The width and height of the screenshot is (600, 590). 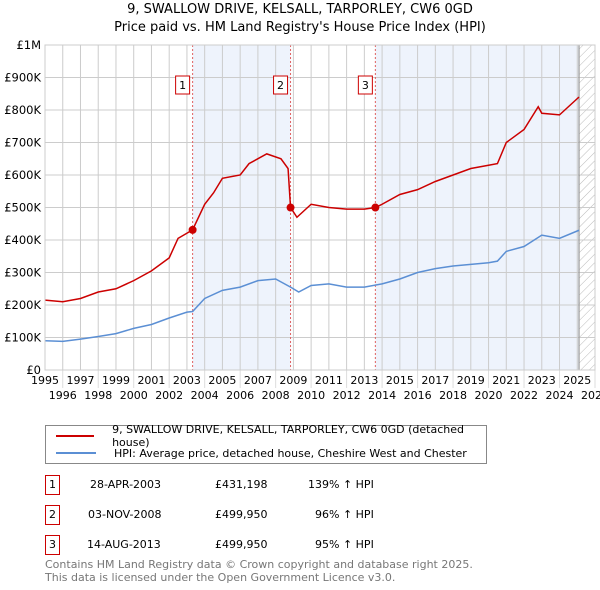 I want to click on x-tick-label: 2014, so click(x=382, y=395).